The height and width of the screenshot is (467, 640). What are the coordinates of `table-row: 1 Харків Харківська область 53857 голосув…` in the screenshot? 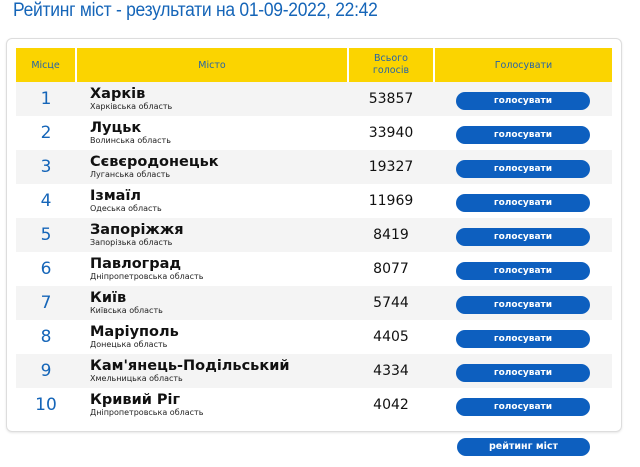 It's located at (314, 99).